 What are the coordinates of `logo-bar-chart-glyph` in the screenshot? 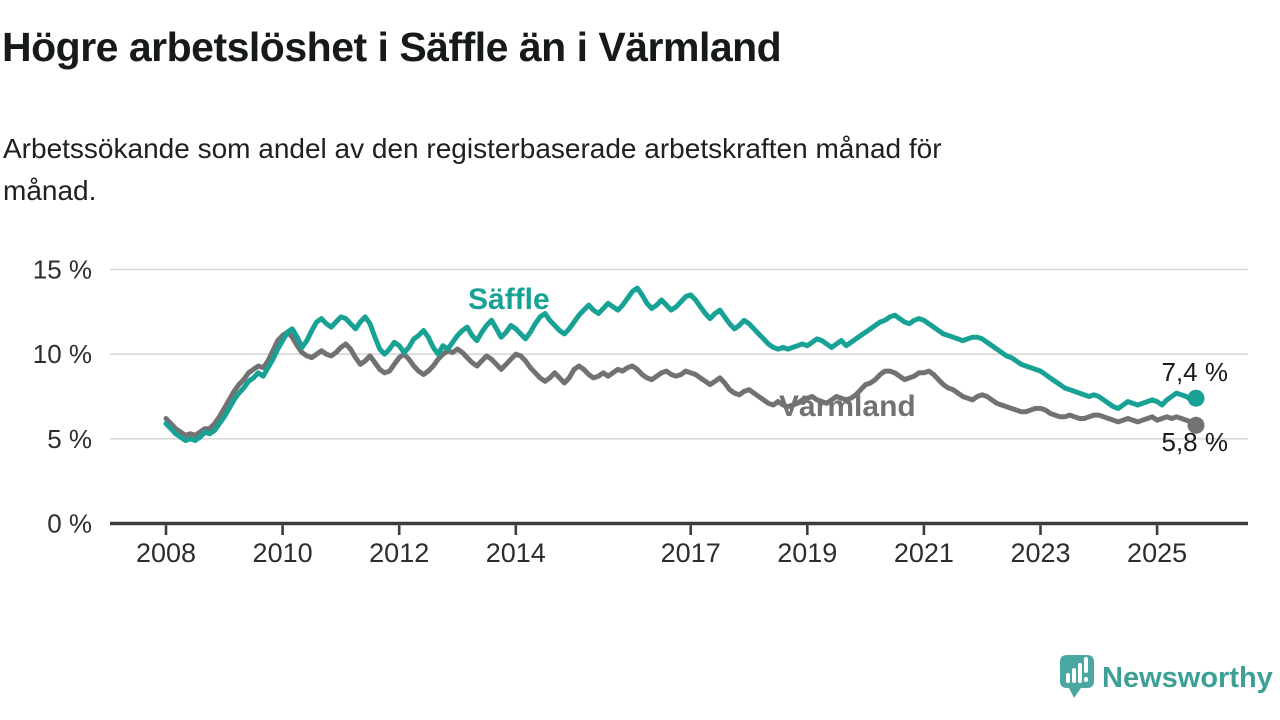 It's located at (1077, 670).